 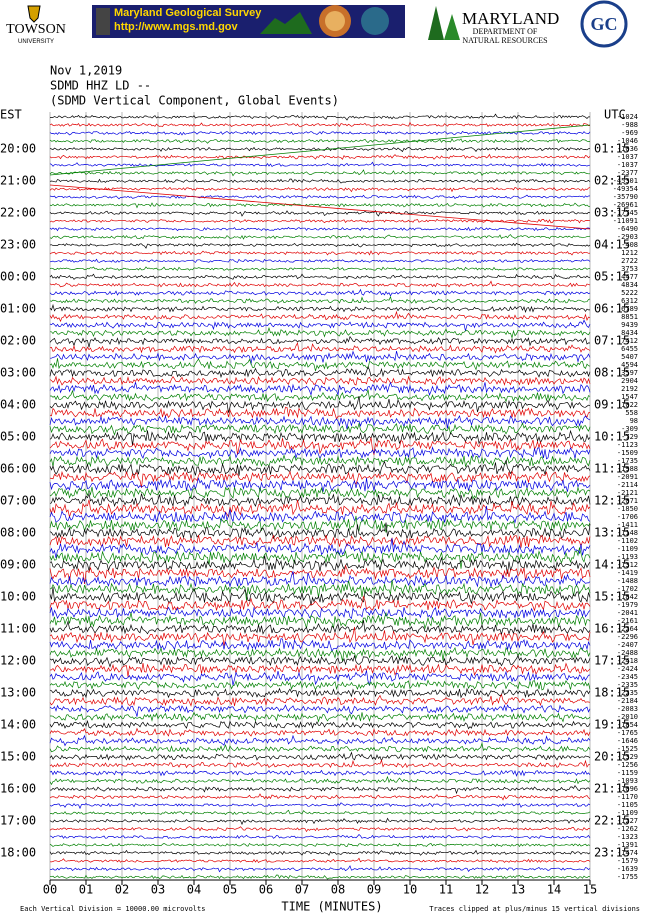 What do you see at coordinates (627, 869) in the screenshot?
I see `trace-offset: -1639` at bounding box center [627, 869].